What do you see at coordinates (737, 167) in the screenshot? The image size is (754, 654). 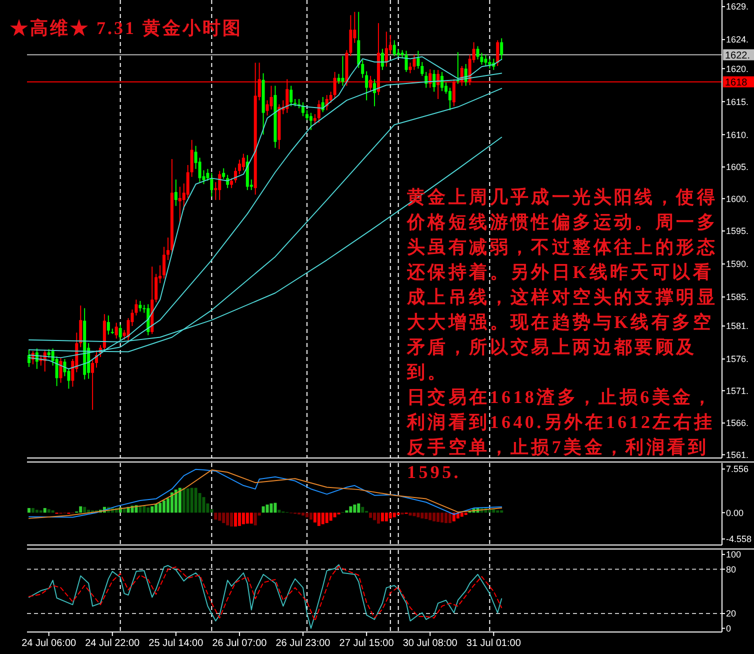 I see `y-tick-label: 1605.` at bounding box center [737, 167].